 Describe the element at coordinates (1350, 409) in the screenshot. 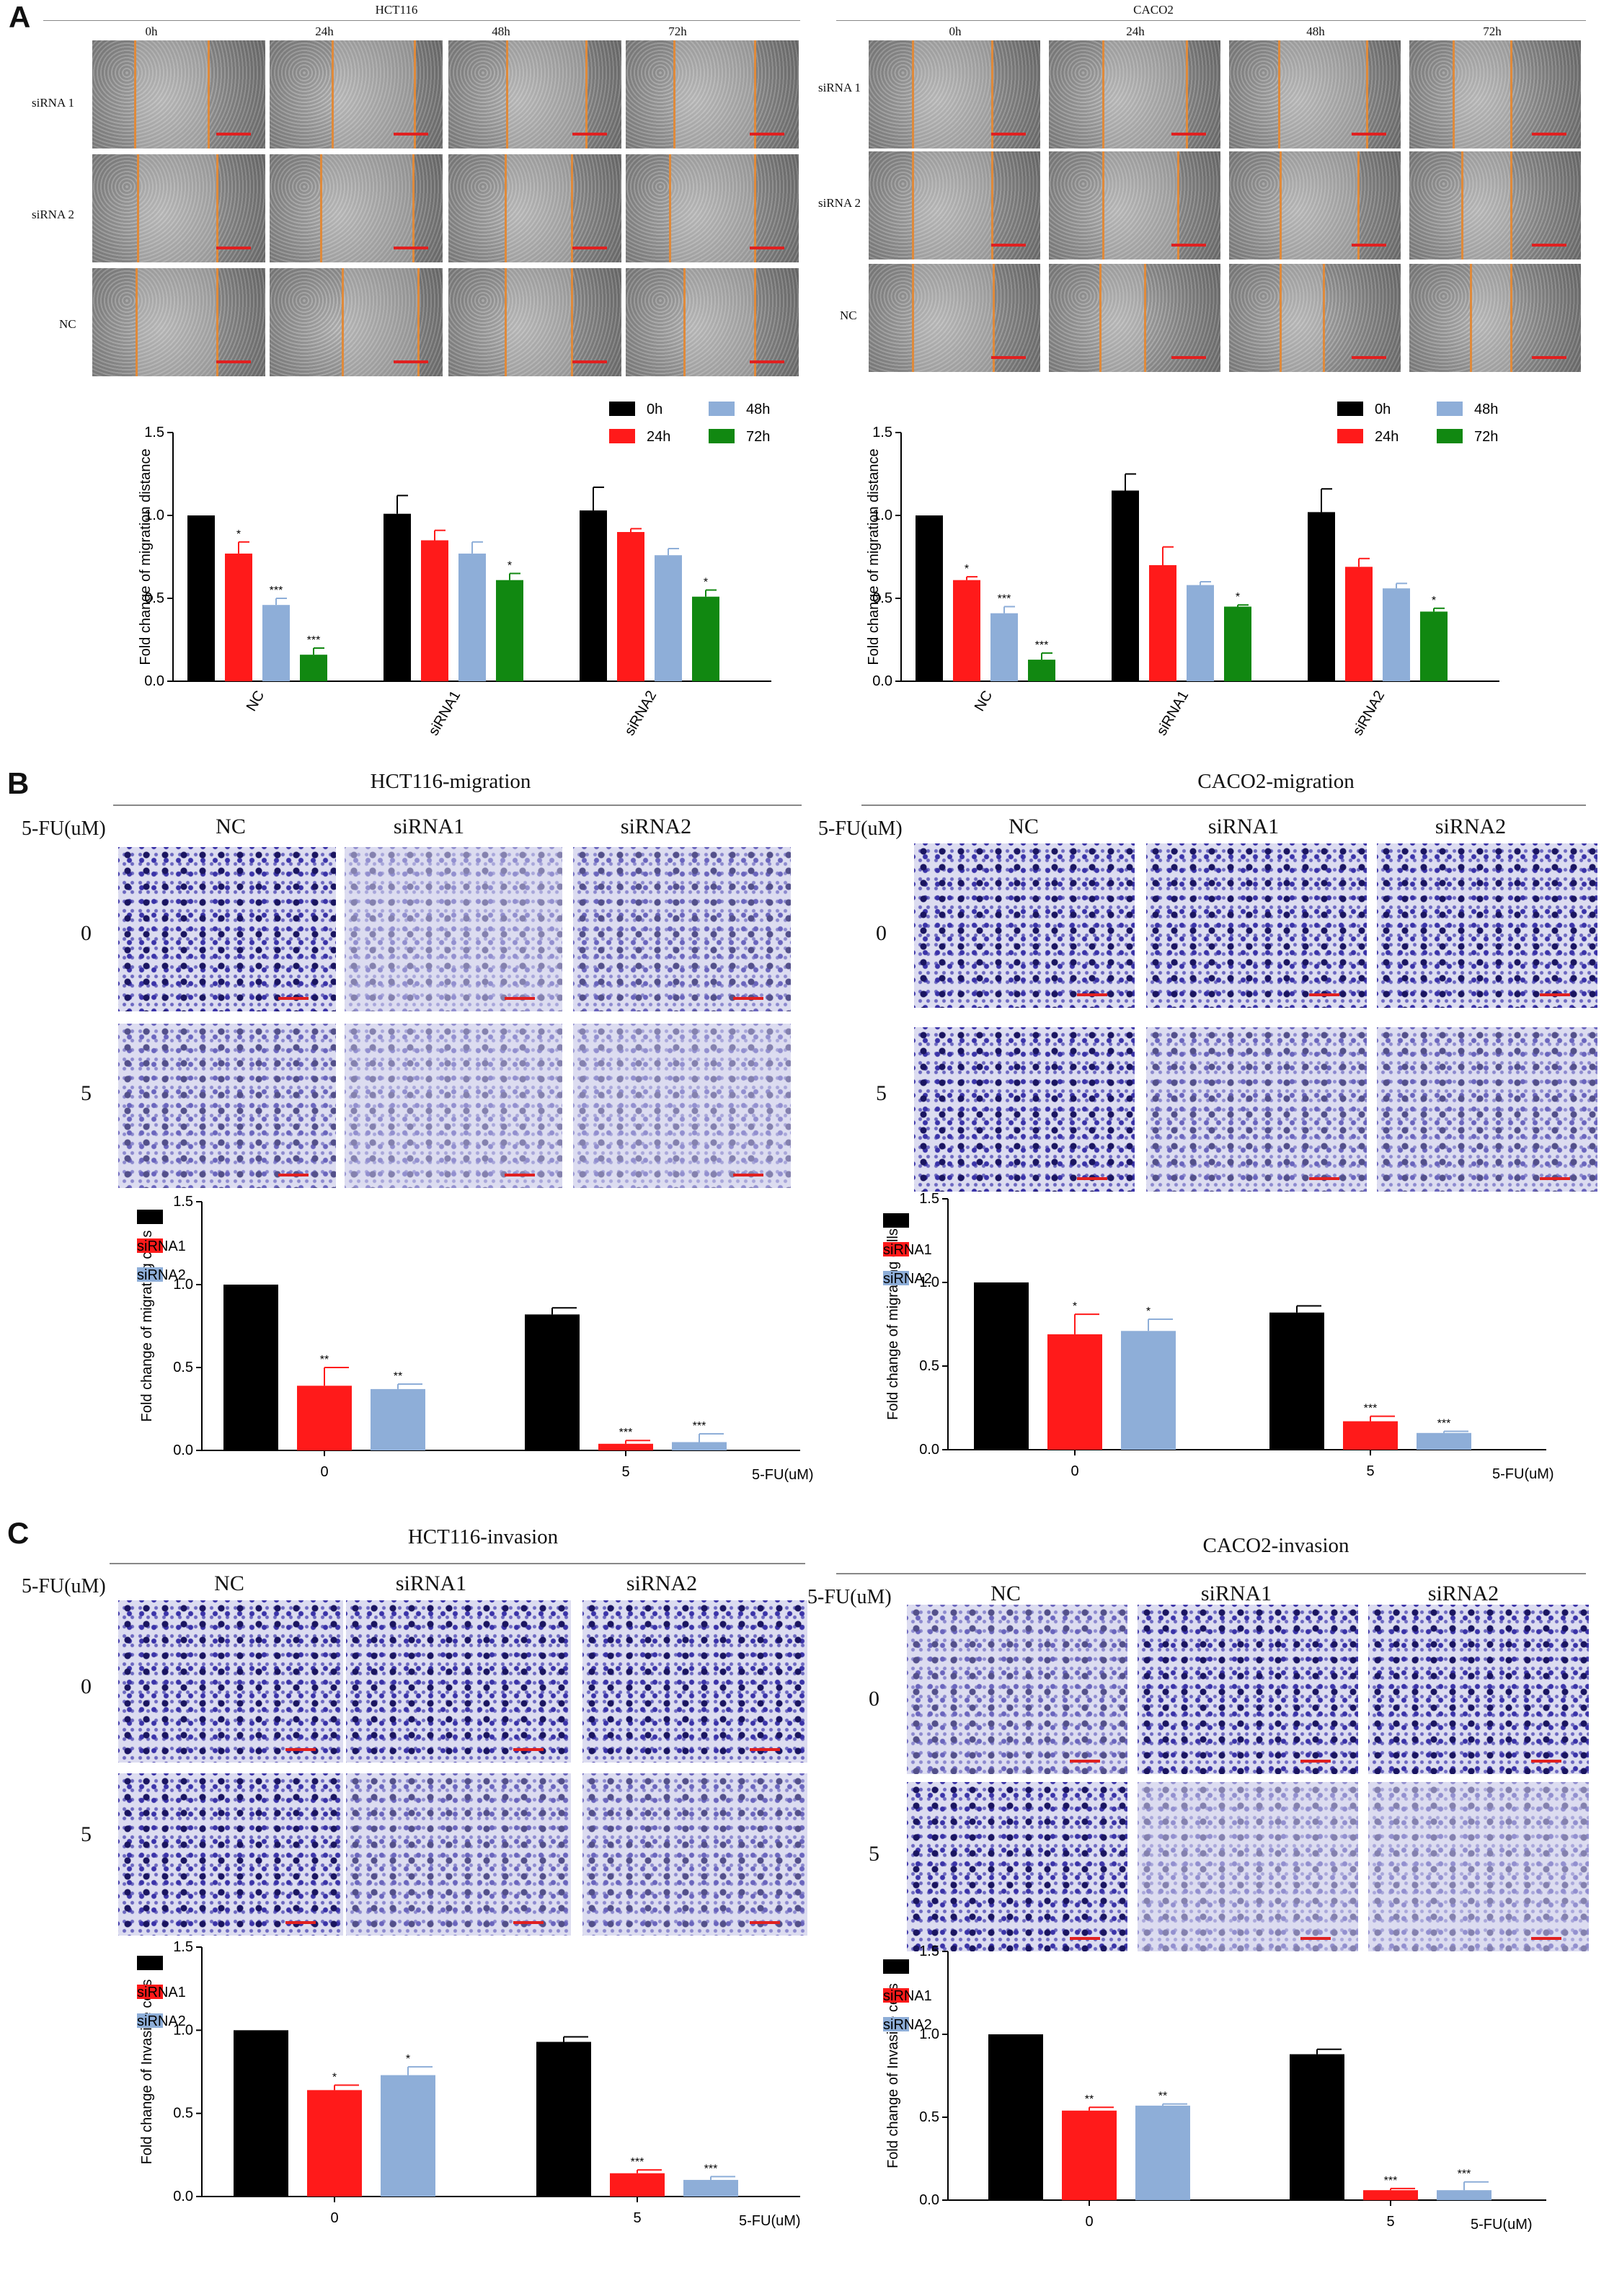

I see `legend-swatch-0h` at that location.